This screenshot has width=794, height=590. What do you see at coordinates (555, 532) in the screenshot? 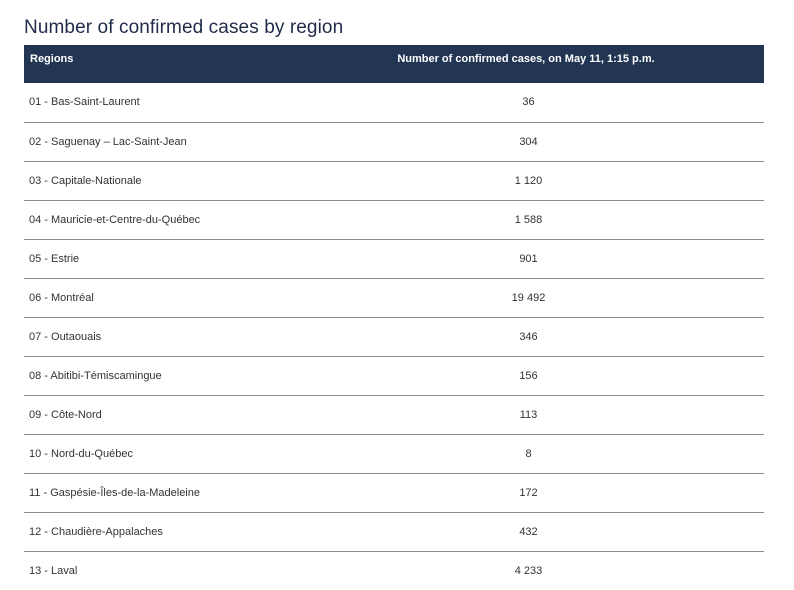
I see `cases-cell: 432` at bounding box center [555, 532].